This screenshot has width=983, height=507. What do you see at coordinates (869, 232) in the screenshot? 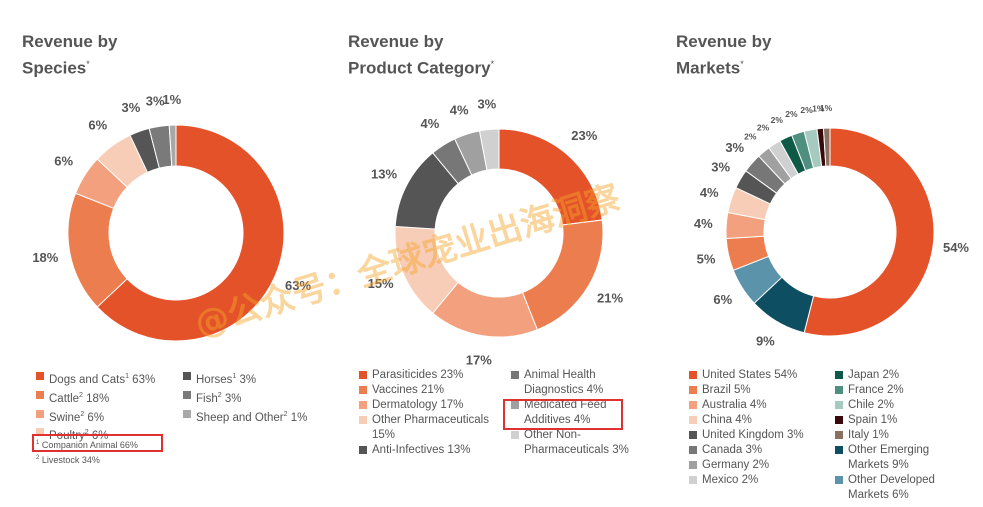
I see `slice-united-states` at bounding box center [869, 232].